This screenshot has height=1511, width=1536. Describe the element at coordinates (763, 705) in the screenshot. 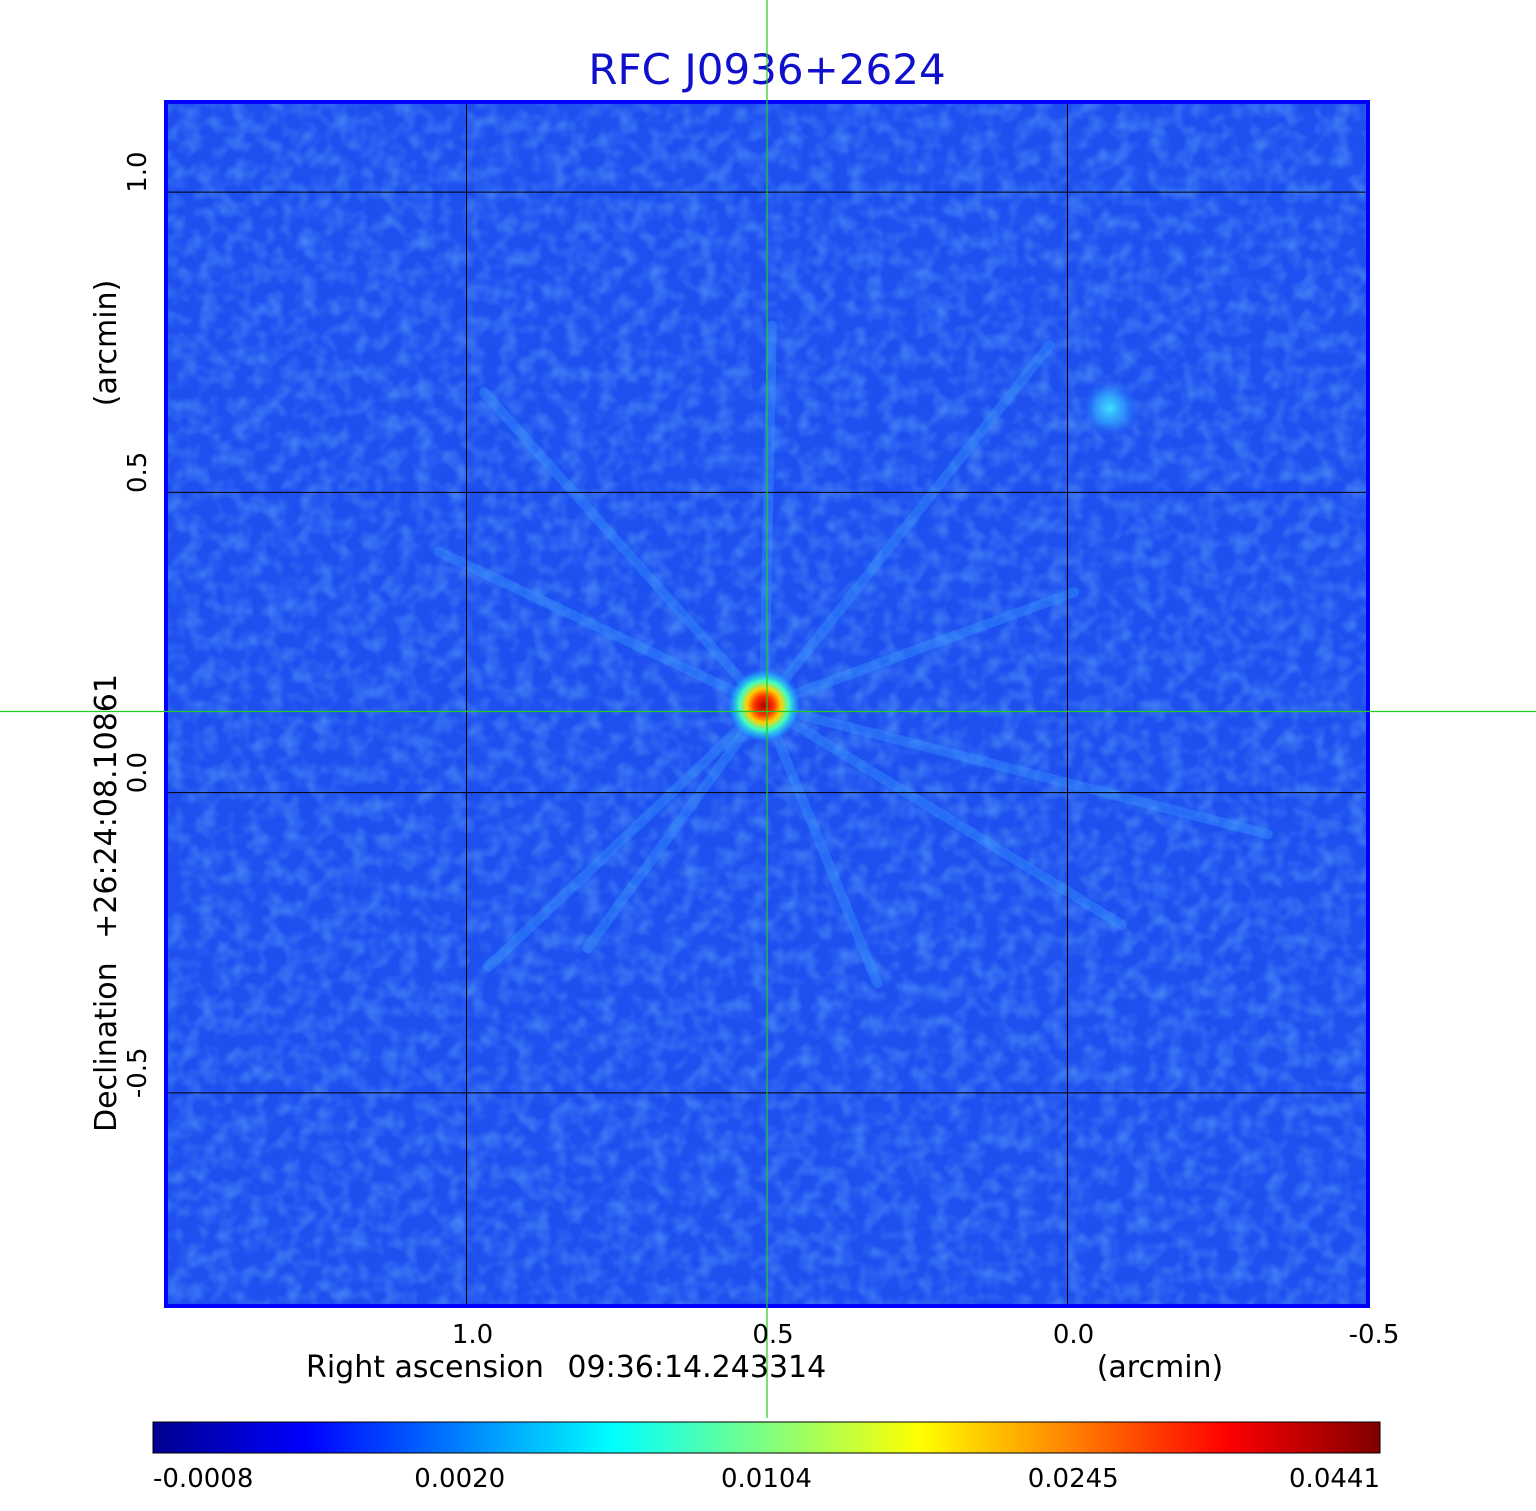

I see `main-source` at that location.